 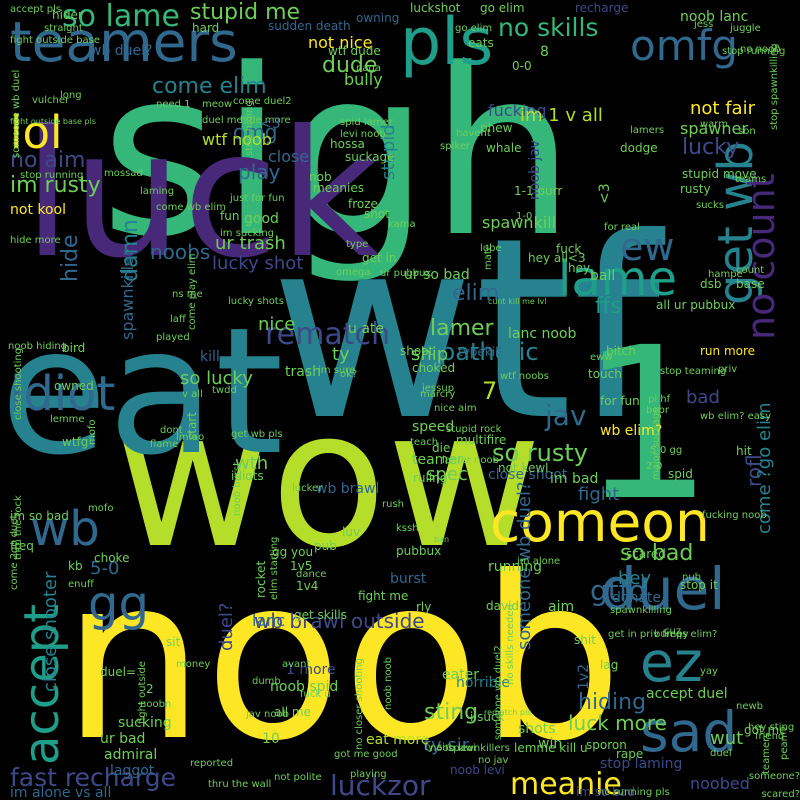 I want to click on word-luck-more: luck more, so click(x=617, y=723).